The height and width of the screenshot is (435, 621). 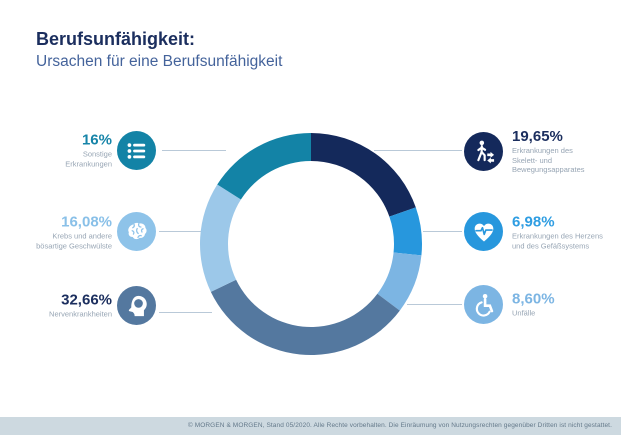 I want to click on legend-label: Krebs und andere bösartige Geschwülste, so click(x=74, y=241).